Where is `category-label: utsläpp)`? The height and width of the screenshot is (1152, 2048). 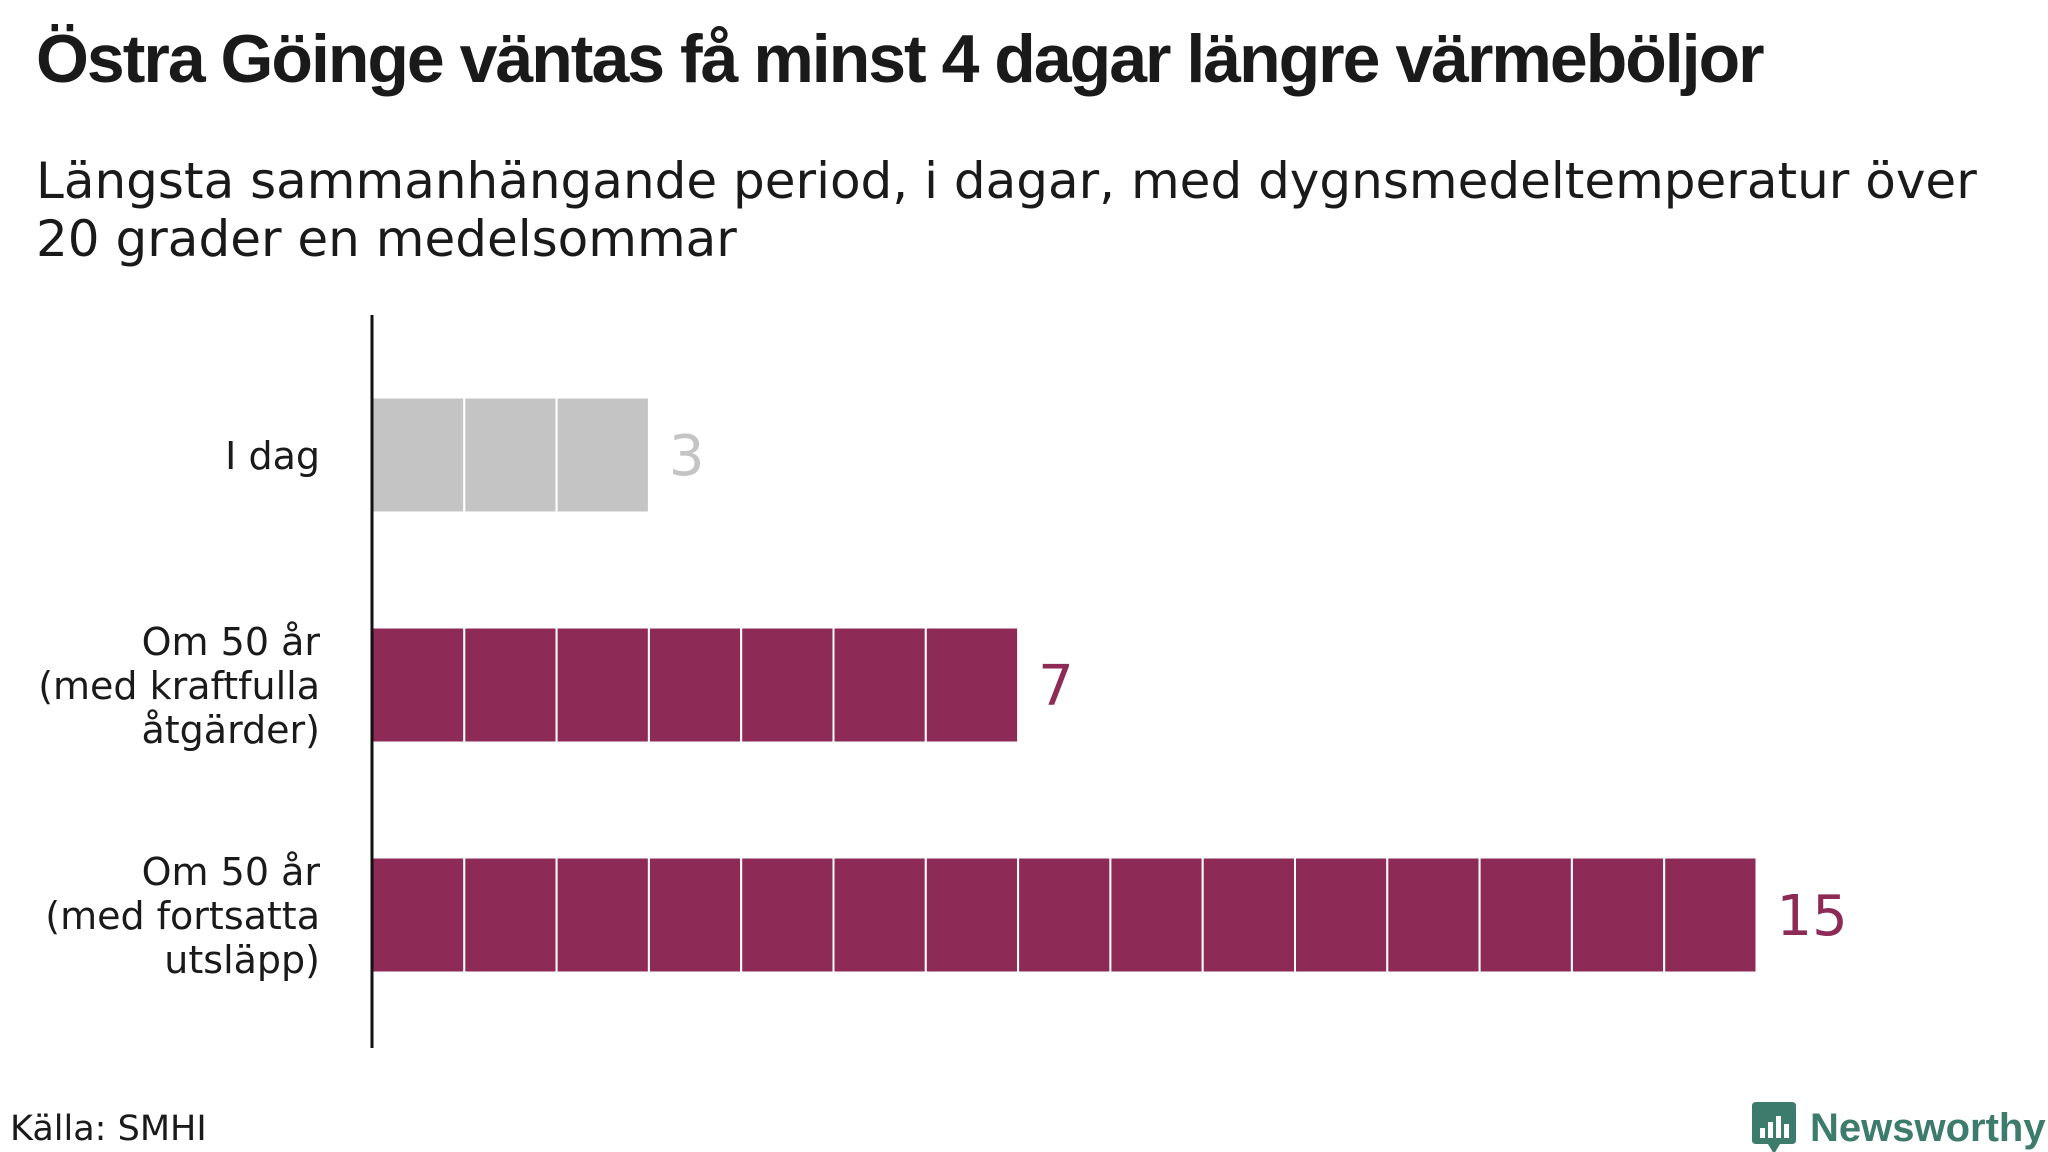
category-label: utsläpp) is located at coordinates (242, 960).